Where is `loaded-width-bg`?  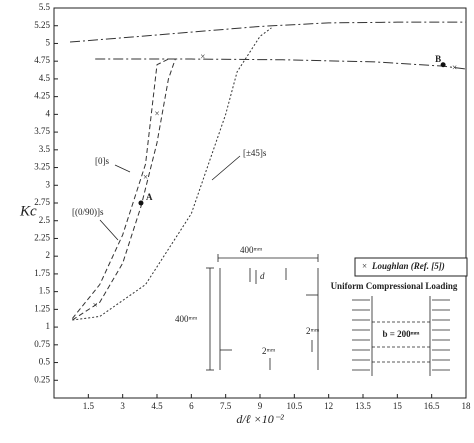
loaded-width-bg is located at coordinates (401, 335).